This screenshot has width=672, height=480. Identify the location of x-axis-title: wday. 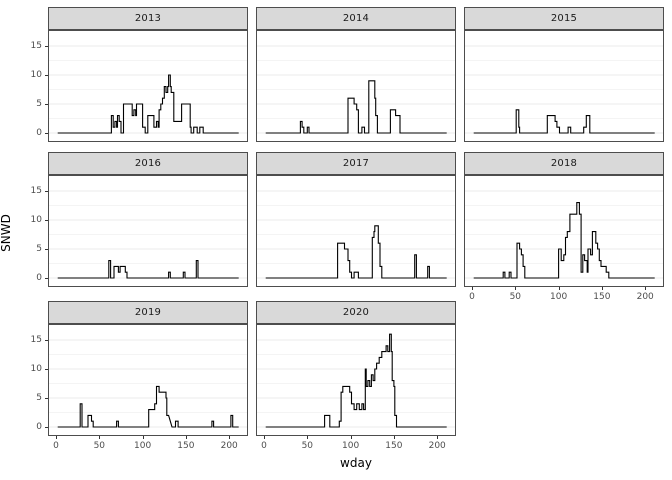
(356, 463).